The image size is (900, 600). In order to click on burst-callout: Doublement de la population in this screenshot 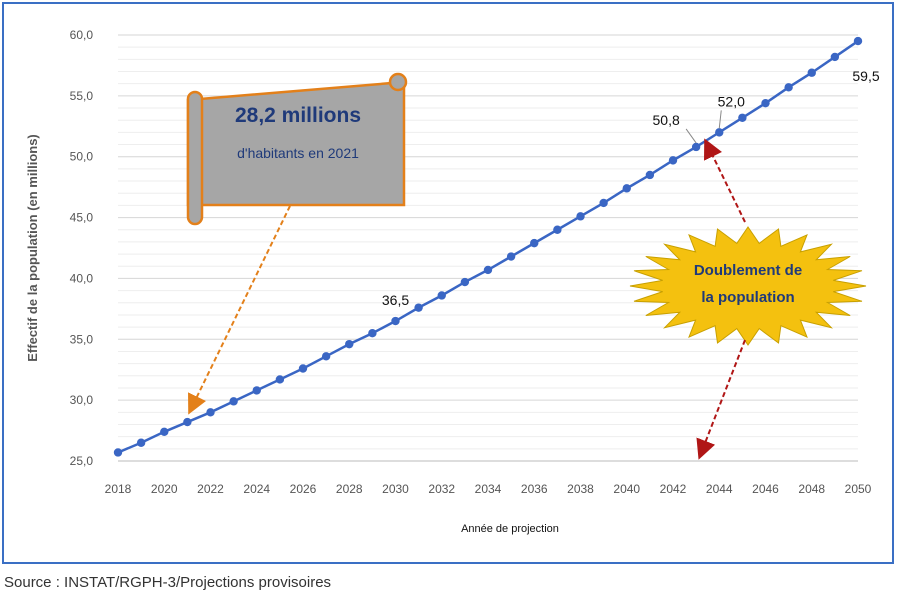, I will do `click(748, 286)`.